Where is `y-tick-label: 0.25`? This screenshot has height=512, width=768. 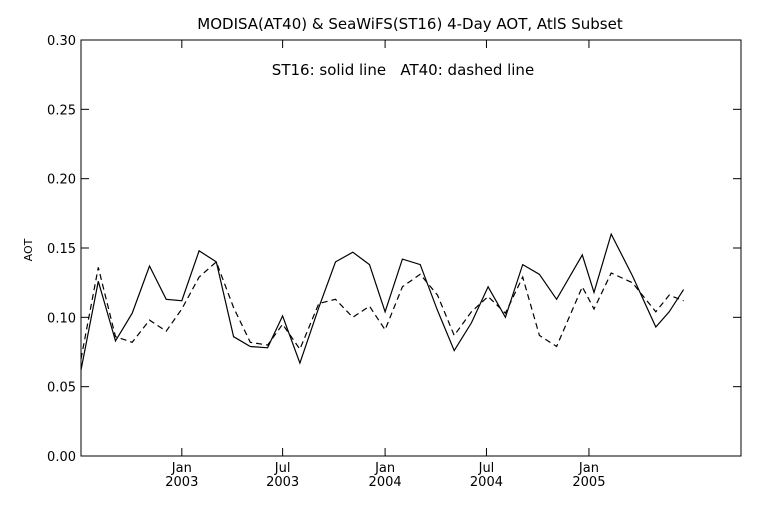 y-tick-label: 0.25 is located at coordinates (61, 110).